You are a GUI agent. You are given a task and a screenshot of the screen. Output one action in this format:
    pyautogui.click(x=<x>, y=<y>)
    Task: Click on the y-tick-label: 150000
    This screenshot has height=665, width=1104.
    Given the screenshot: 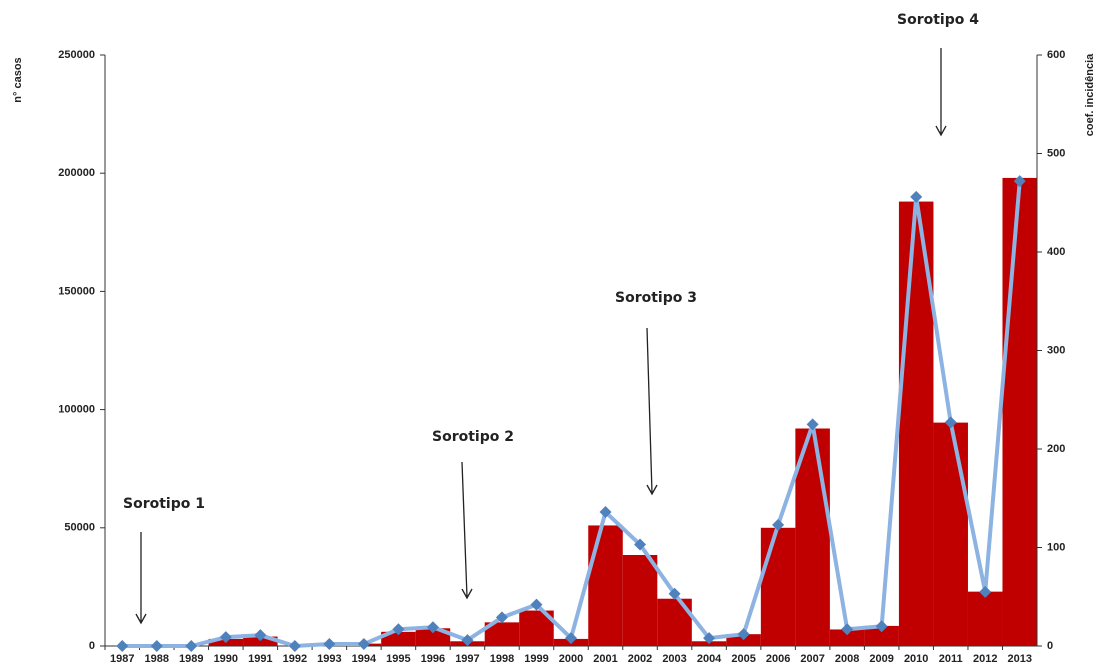 What is the action you would take?
    pyautogui.click(x=76, y=291)
    